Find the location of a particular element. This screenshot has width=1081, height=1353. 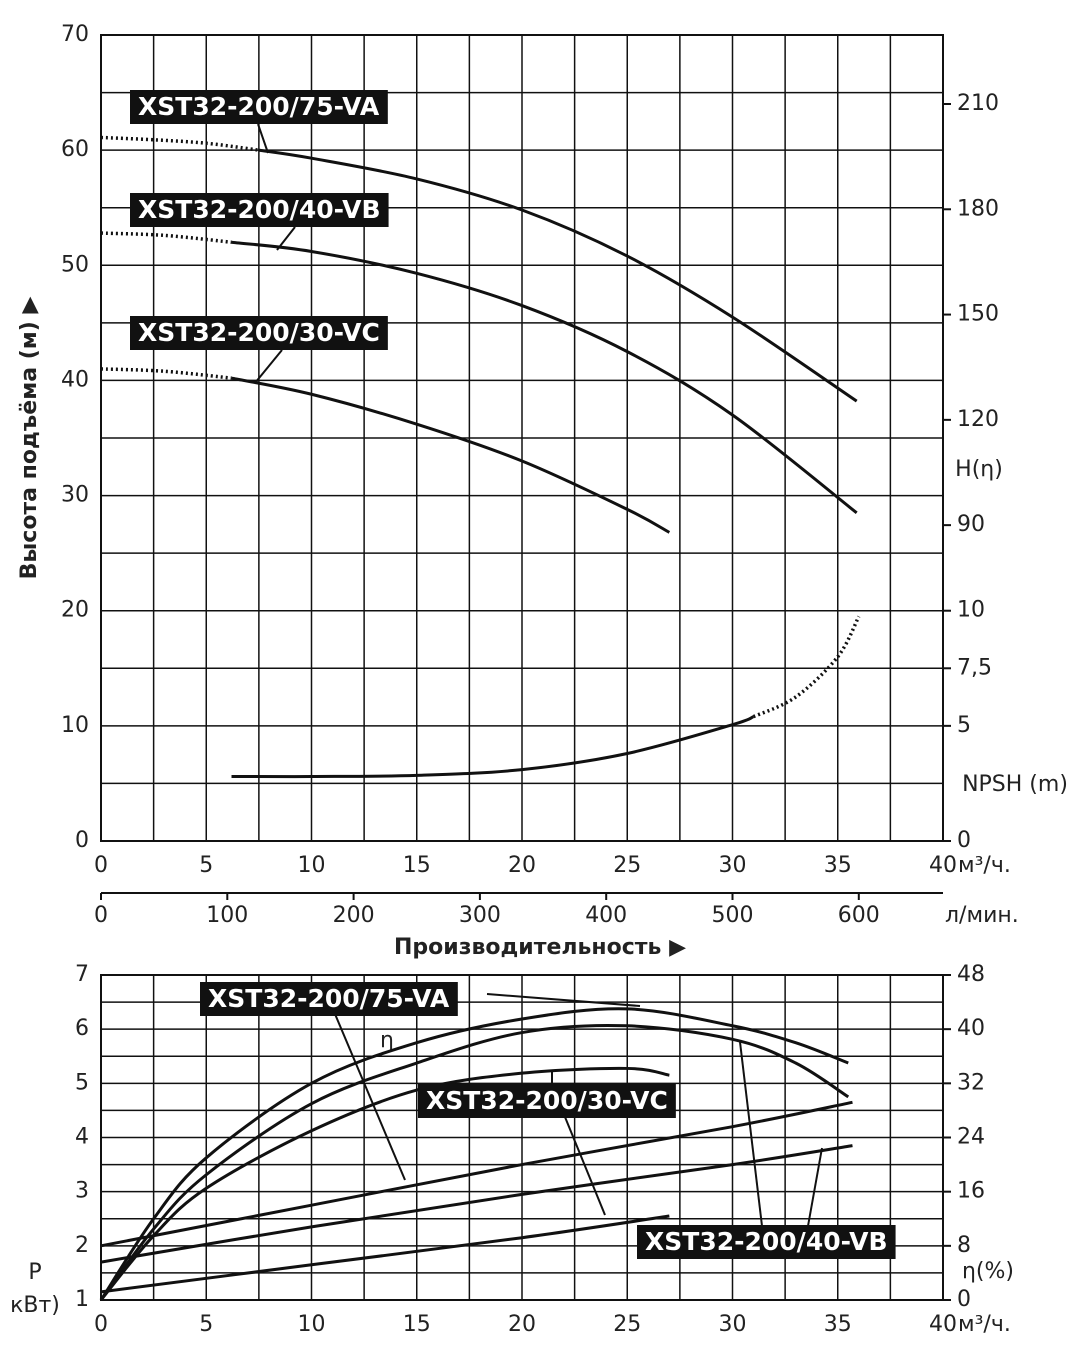

y2-tick-label: 7,5 is located at coordinates (974, 667).